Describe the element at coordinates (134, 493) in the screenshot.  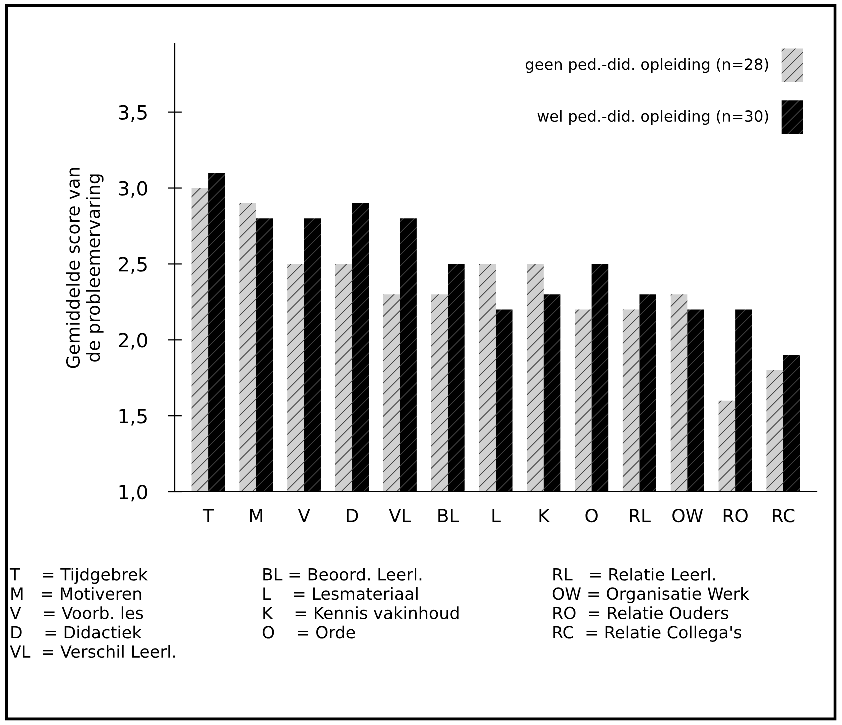
I see `y-tick-label: 1,0` at that location.